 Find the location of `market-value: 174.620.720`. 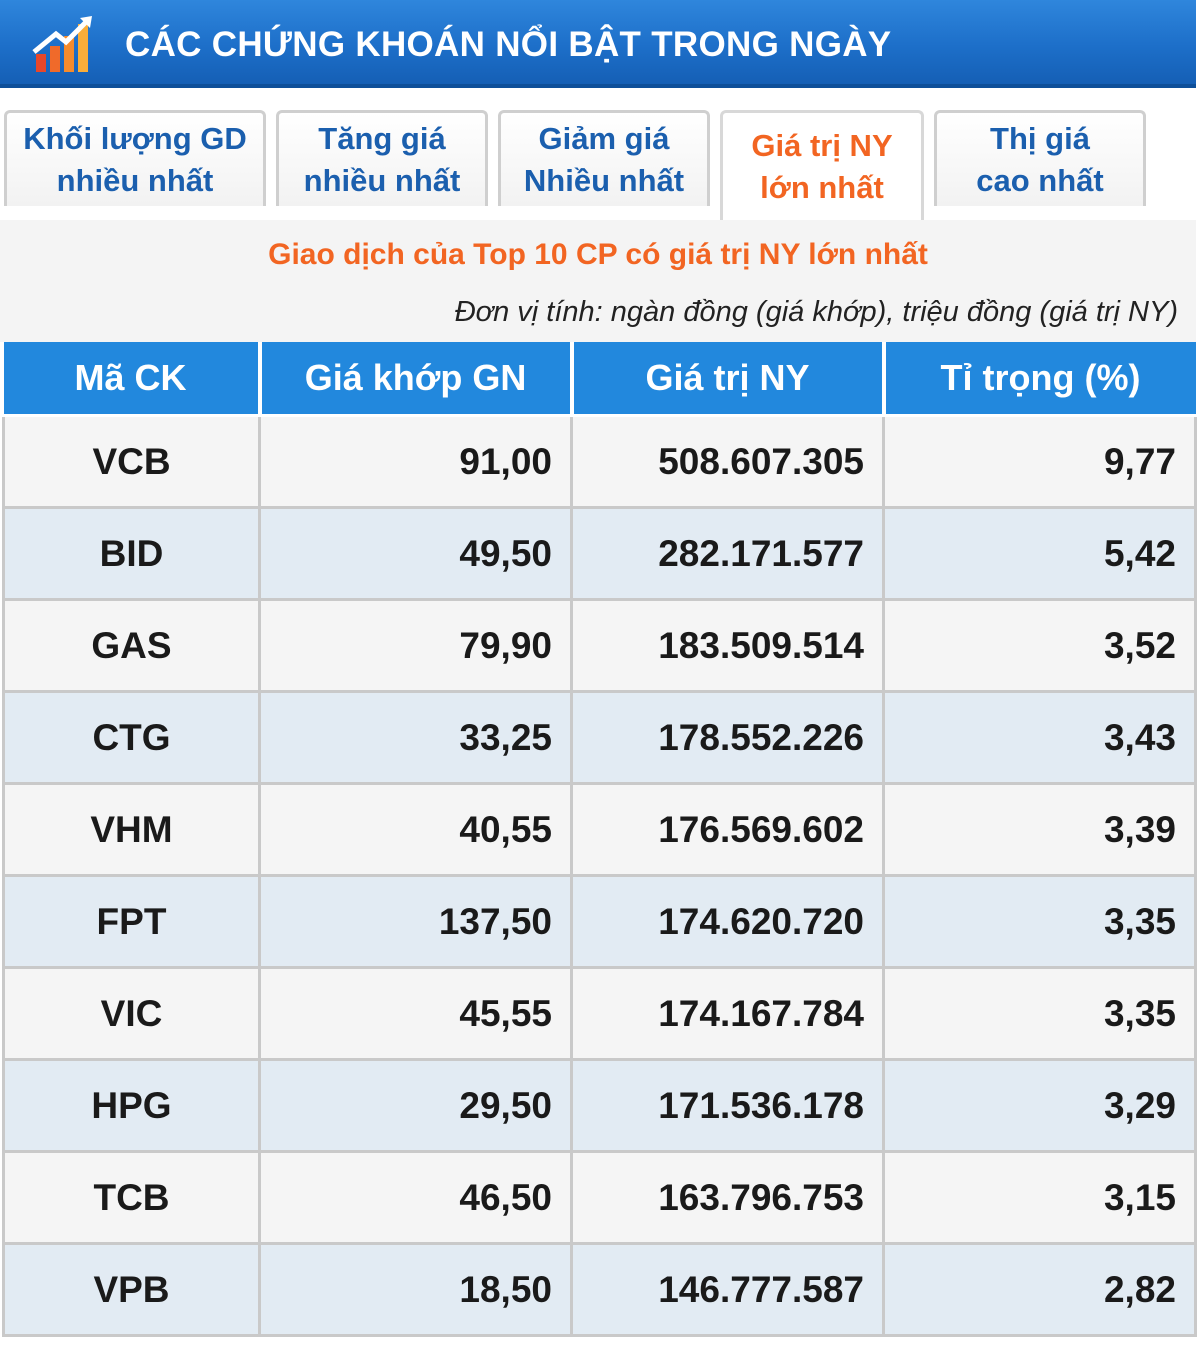

market-value: 174.620.720 is located at coordinates (727, 921).